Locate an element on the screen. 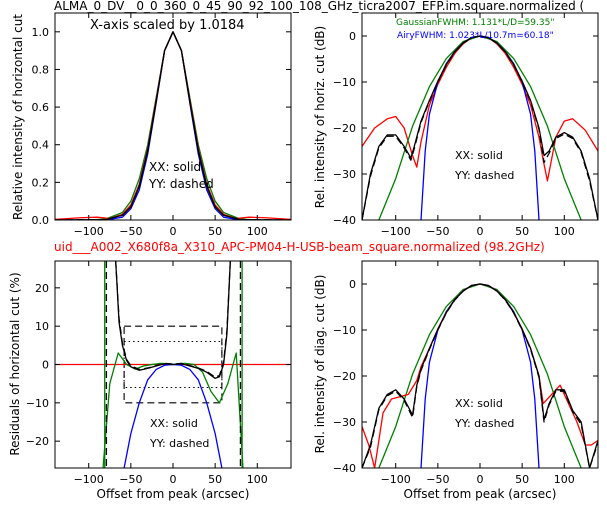  y-tick-label: 0.8 is located at coordinates (41, 69).